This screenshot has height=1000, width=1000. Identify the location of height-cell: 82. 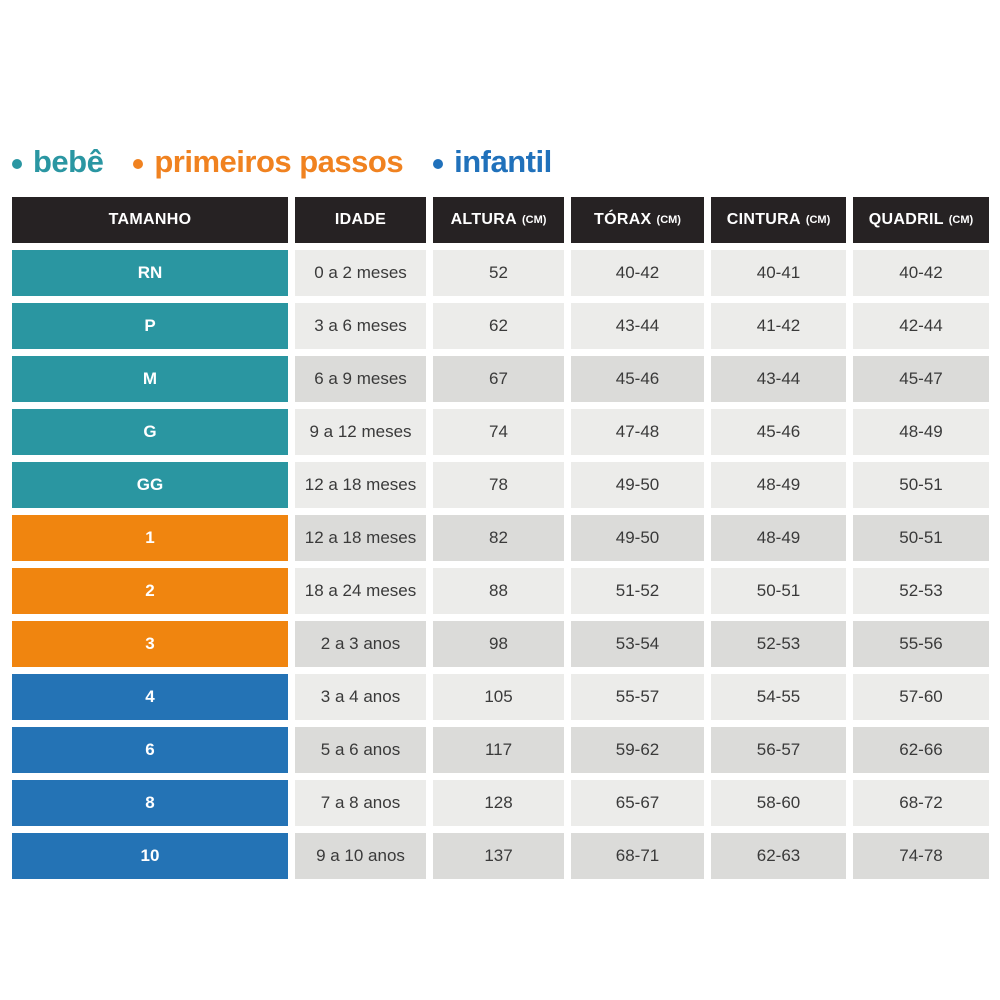
(498, 538).